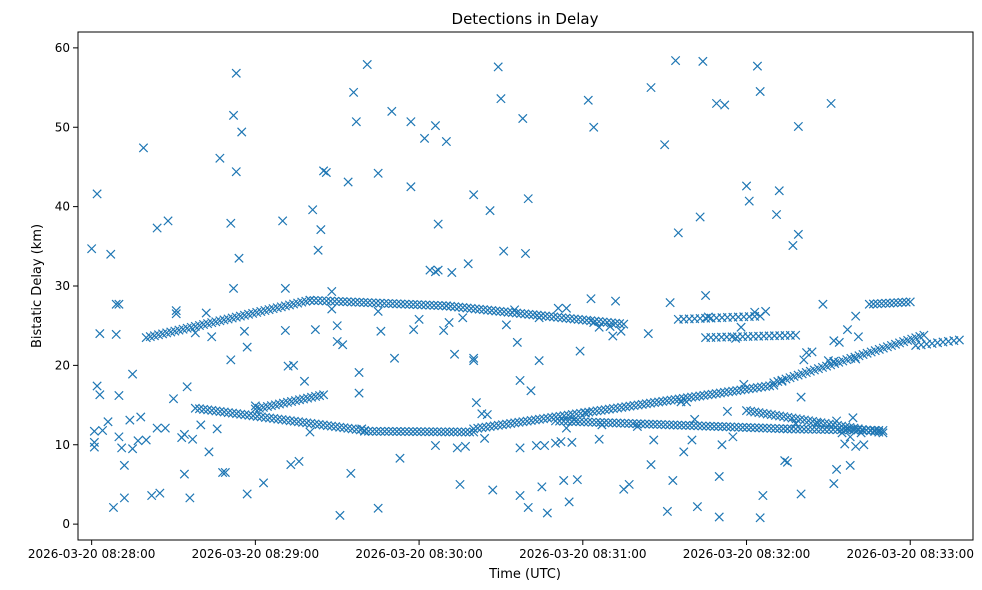 The width and height of the screenshot is (982, 590). I want to click on x-tick-label: 2026-03-20 08:31:00, so click(582, 554).